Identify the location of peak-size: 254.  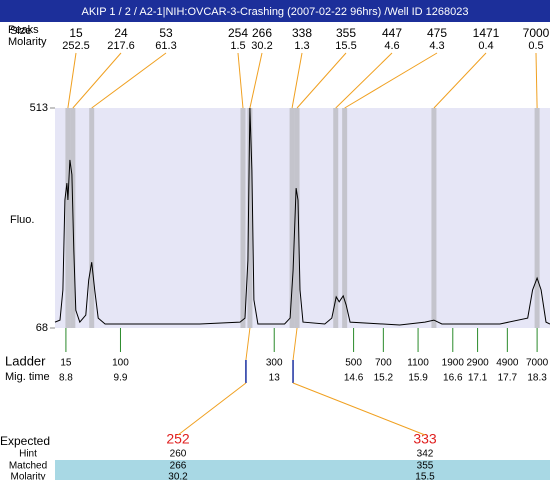
(238, 33).